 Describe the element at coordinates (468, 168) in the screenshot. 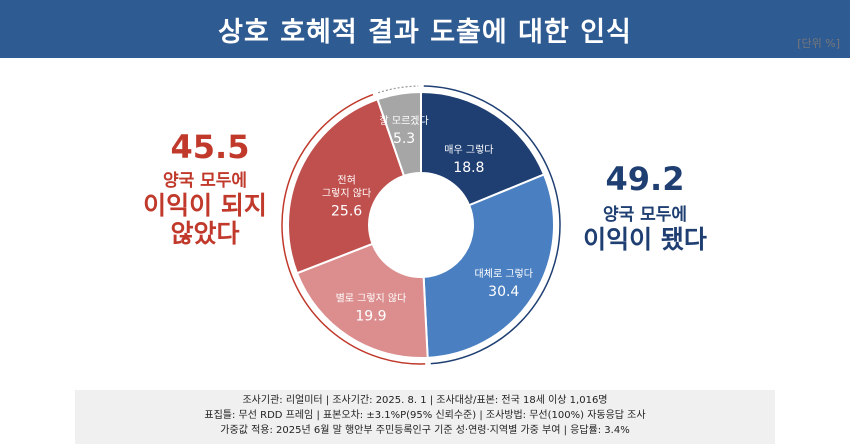

I see `slice-value-text: 18.8` at that location.